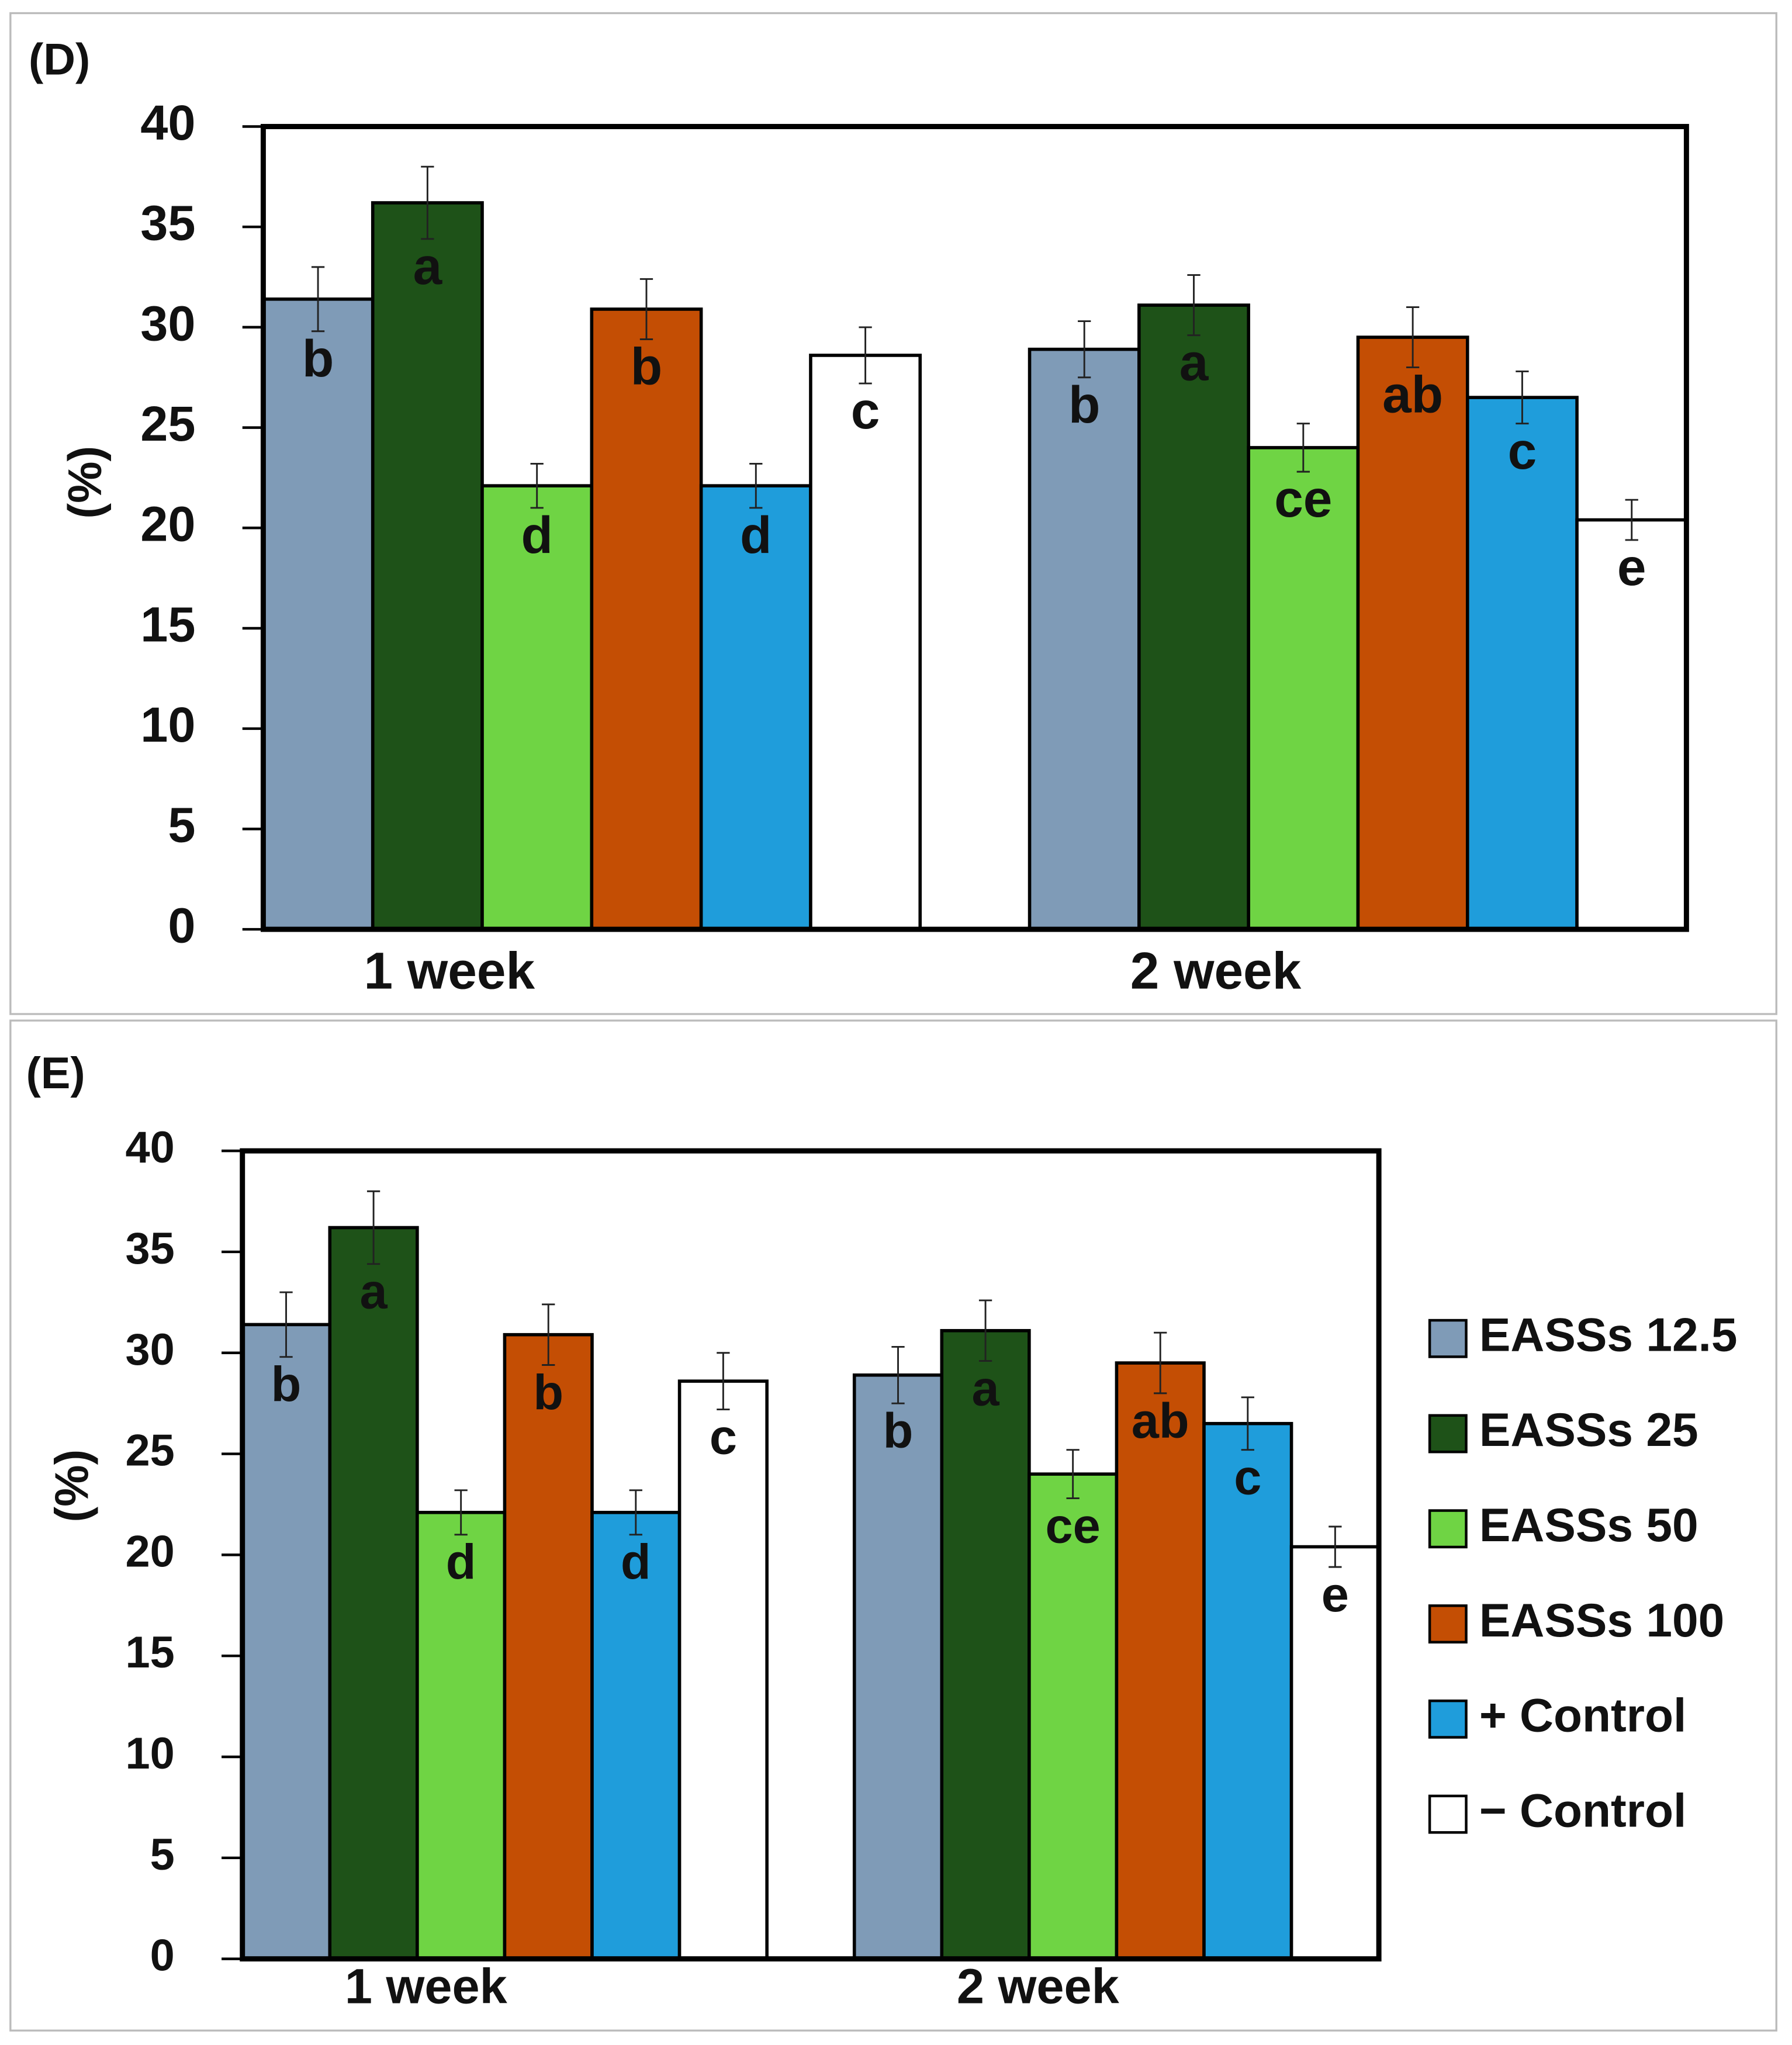  Describe the element at coordinates (1601, 1620) in the screenshot. I see `legend-label: EASSs 100` at that location.